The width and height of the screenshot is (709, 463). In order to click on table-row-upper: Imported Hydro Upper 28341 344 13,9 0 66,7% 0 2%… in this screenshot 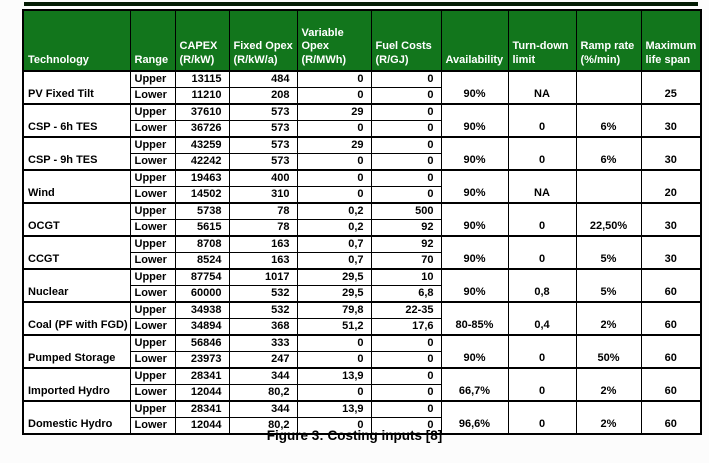, I will do `click(362, 384)`.